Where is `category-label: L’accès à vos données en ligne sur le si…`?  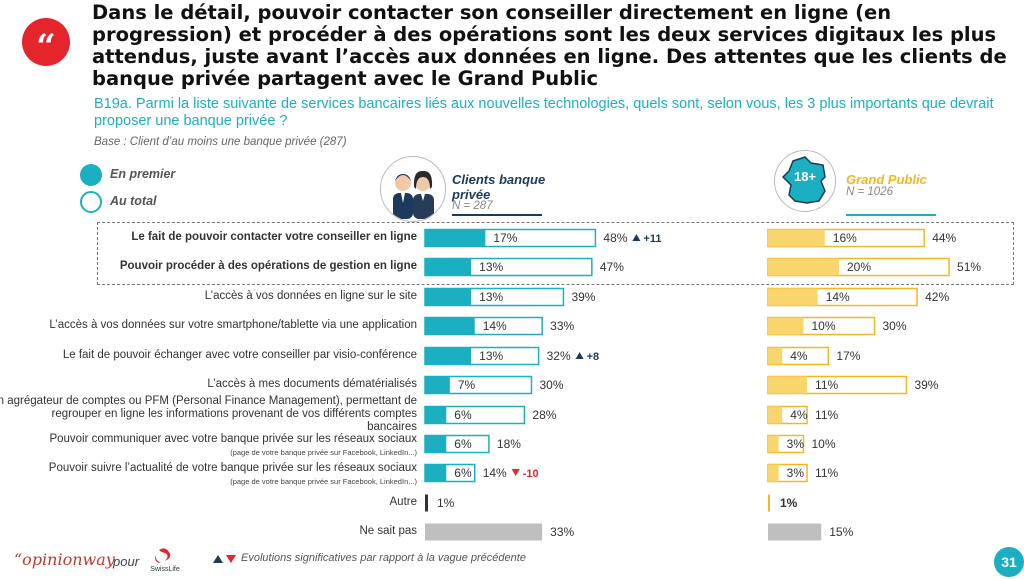 category-label: L’accès à vos données en ligne sur le si… is located at coordinates (311, 296).